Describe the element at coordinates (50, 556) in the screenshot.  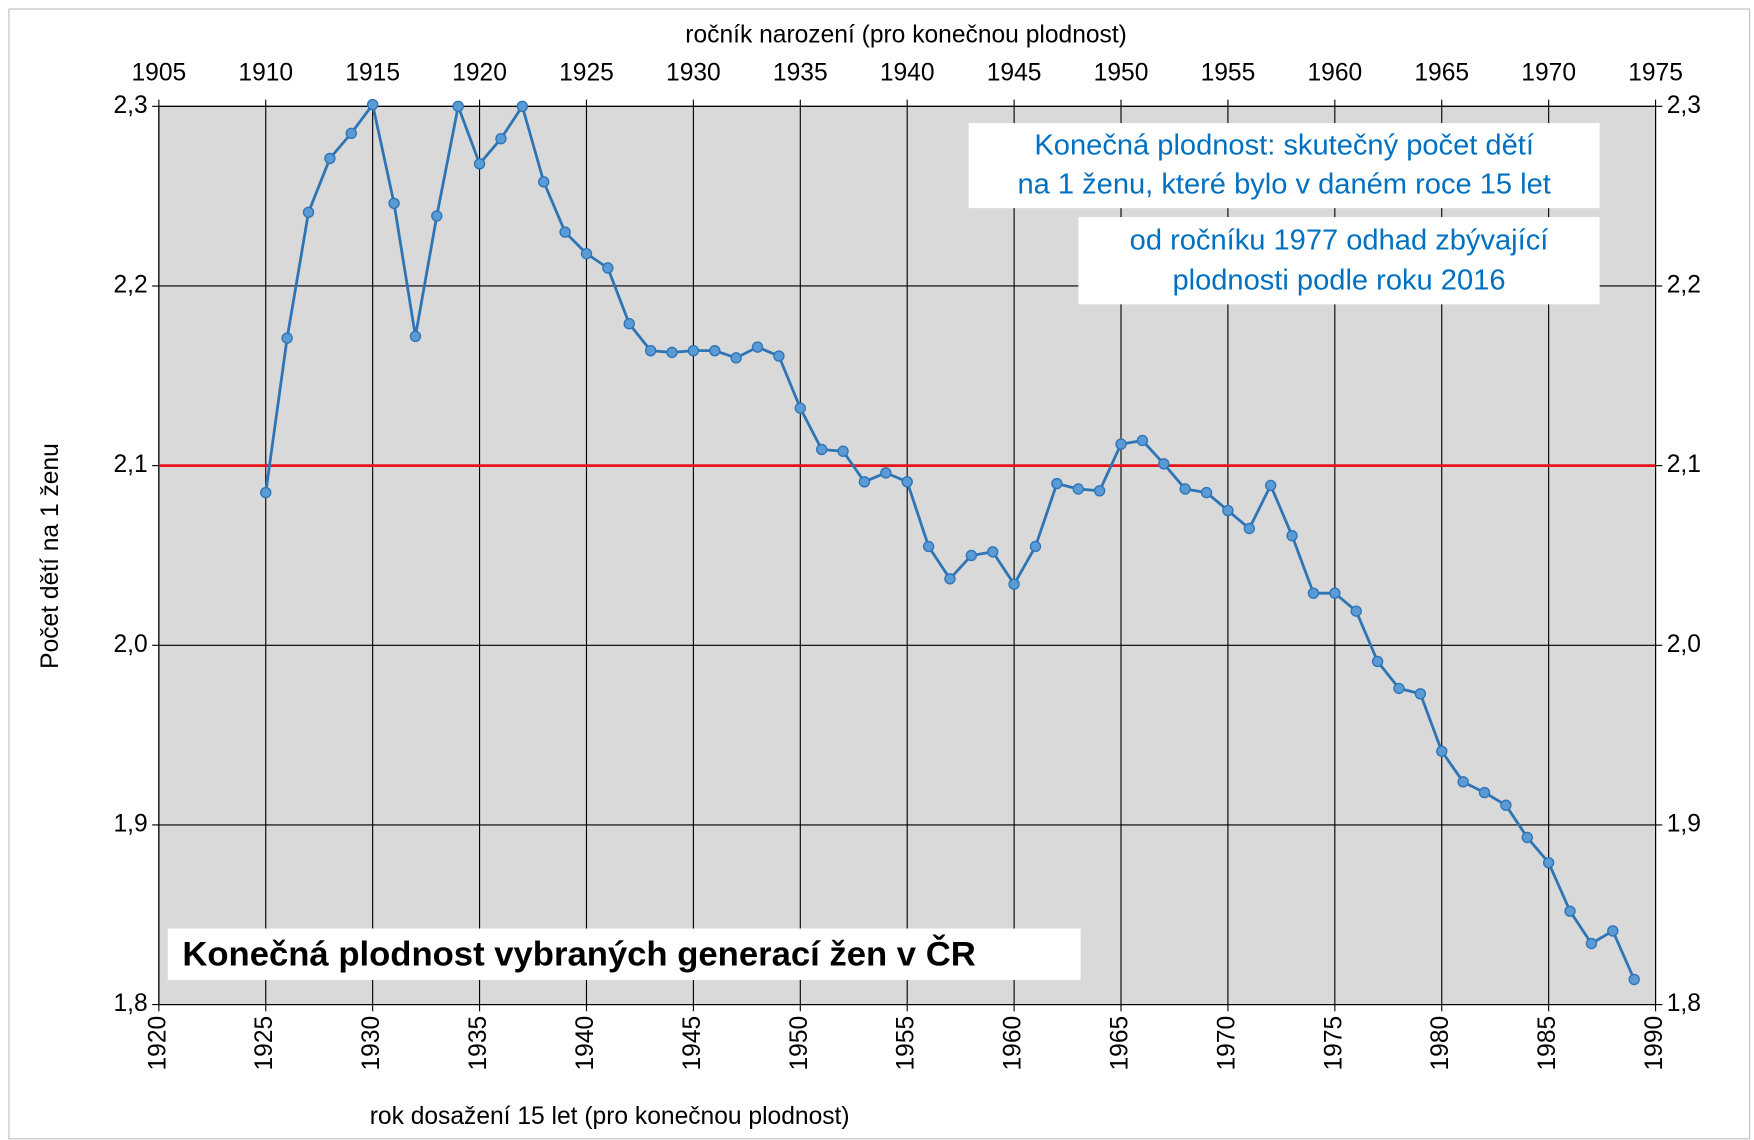
I see `y-axis-label: Počet dětí na 1 ženu` at that location.